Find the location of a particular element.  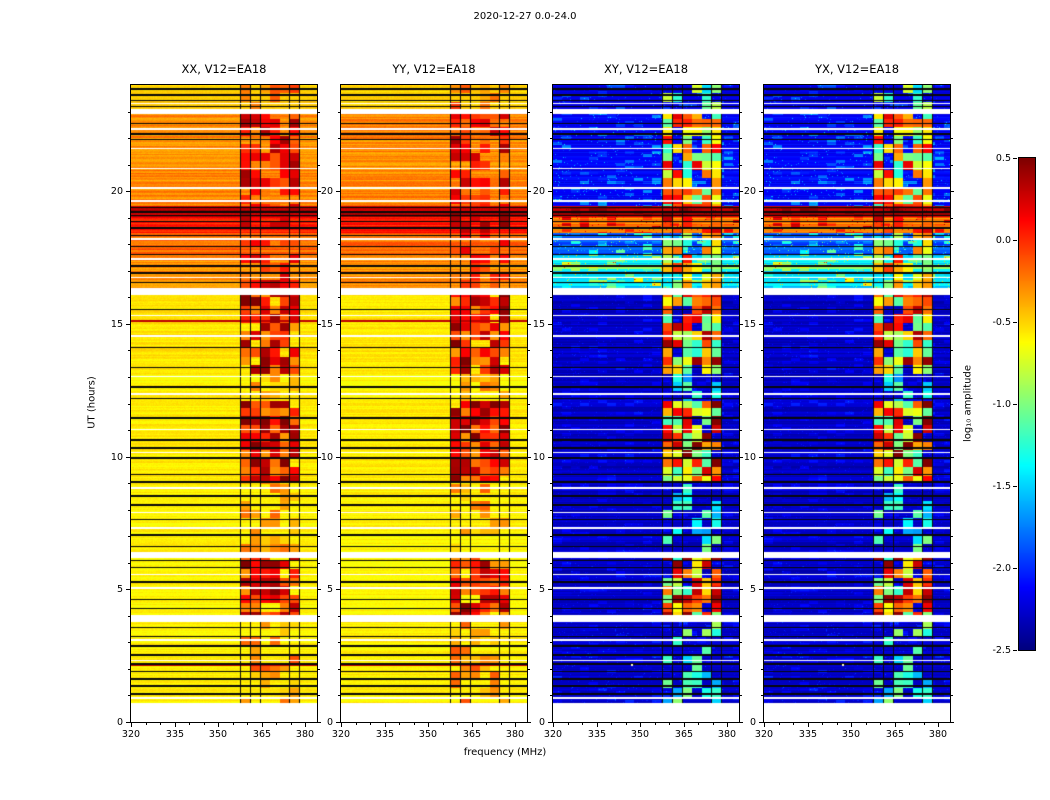

y-axis-label: UT (hours) is located at coordinates (92, 402).